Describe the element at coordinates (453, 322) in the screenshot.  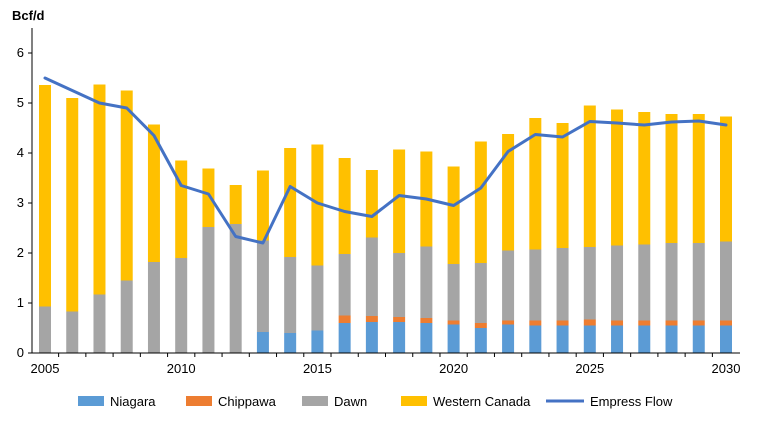
I see `bar-chippawa-2020` at that location.